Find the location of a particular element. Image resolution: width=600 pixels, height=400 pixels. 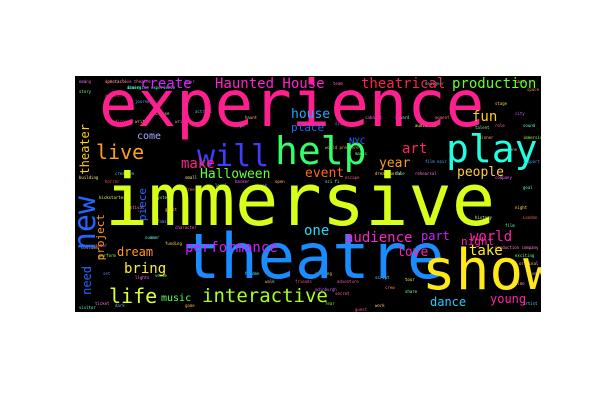

small-word: friends is located at coordinates (303, 281).